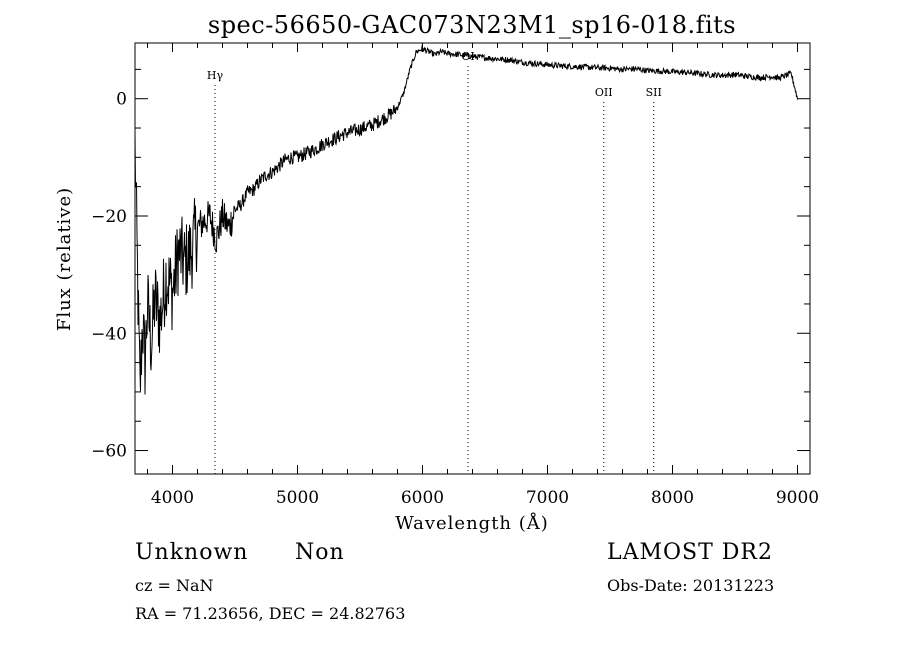 The width and height of the screenshot is (900, 650). Describe the element at coordinates (174, 585) in the screenshot. I see `cz-value: cz = NaN` at that location.